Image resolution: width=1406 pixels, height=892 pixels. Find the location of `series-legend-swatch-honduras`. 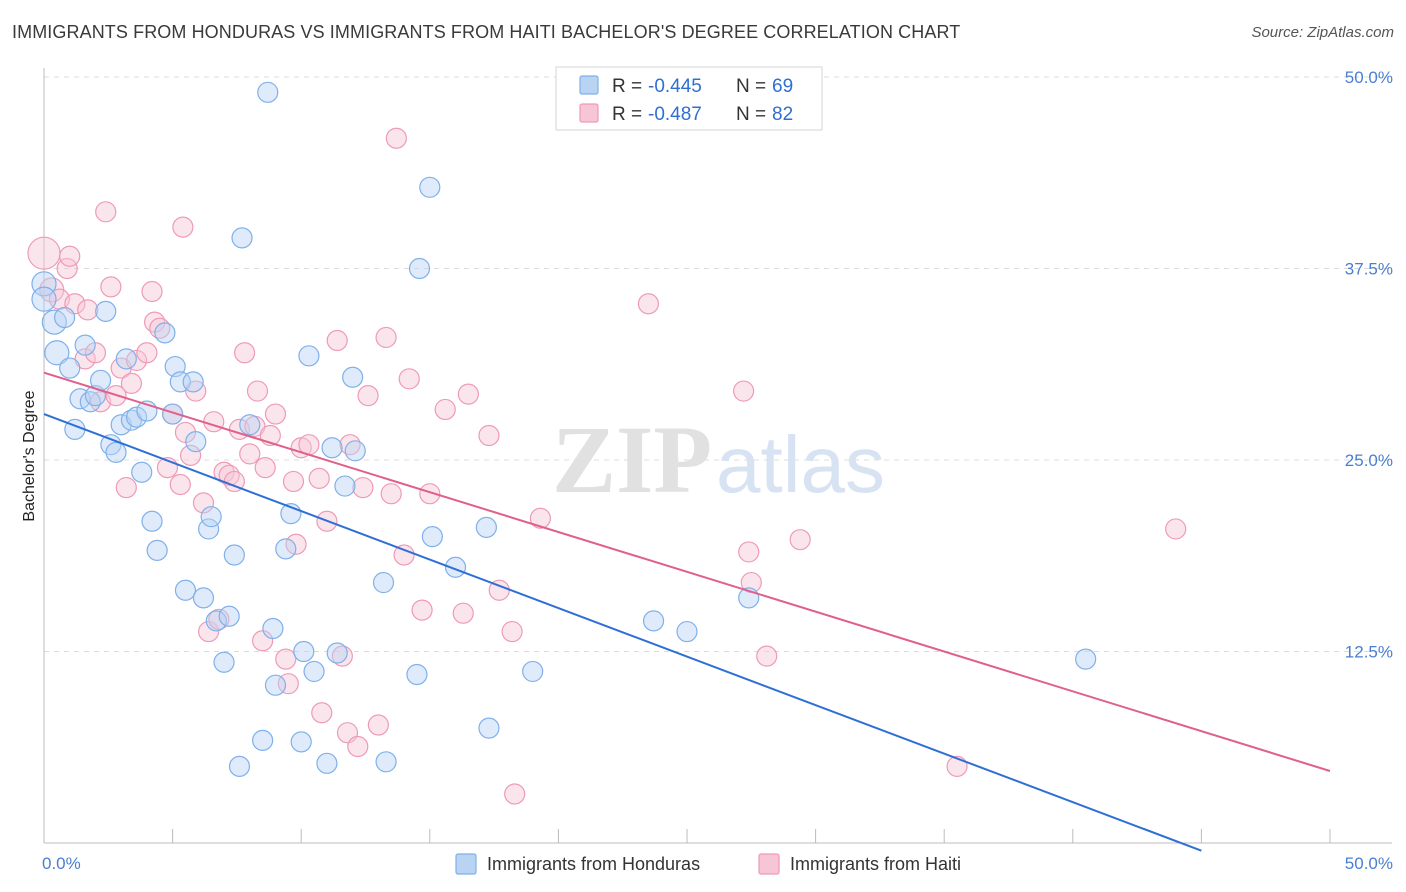

series-legend-swatch-honduras is located at coordinates (466, 864).